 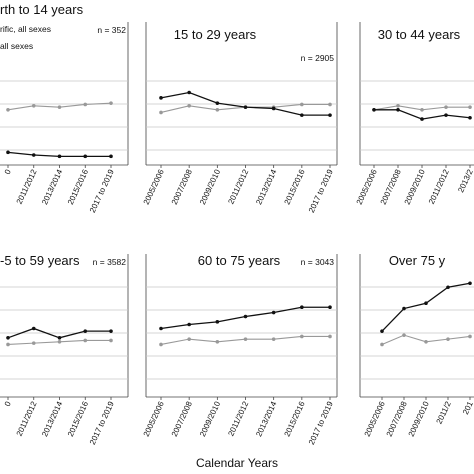 What do you see at coordinates (415, 187) in the screenshot?
I see `panel-3-tick-label: 2009/2010` at bounding box center [415, 187].